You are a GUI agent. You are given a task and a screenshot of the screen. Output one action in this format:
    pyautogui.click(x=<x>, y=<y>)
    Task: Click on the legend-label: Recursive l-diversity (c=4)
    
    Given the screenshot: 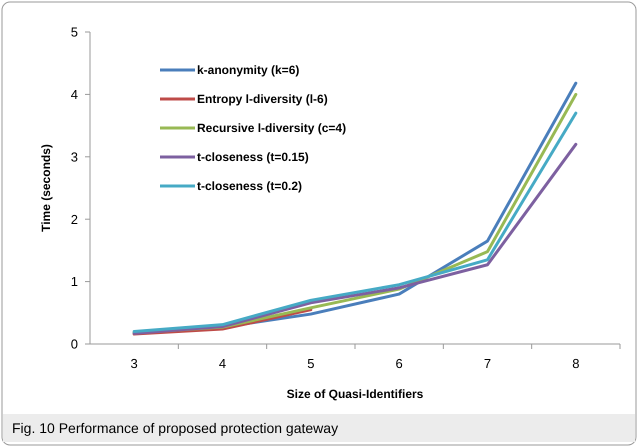 What is the action you would take?
    pyautogui.click(x=271, y=128)
    